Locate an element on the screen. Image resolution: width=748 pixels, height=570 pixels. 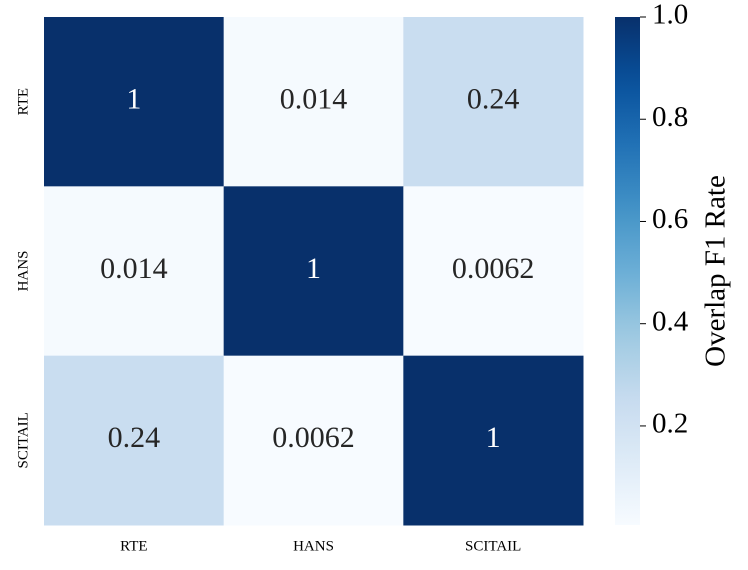
x-tick-label: HANS is located at coordinates (313, 546).